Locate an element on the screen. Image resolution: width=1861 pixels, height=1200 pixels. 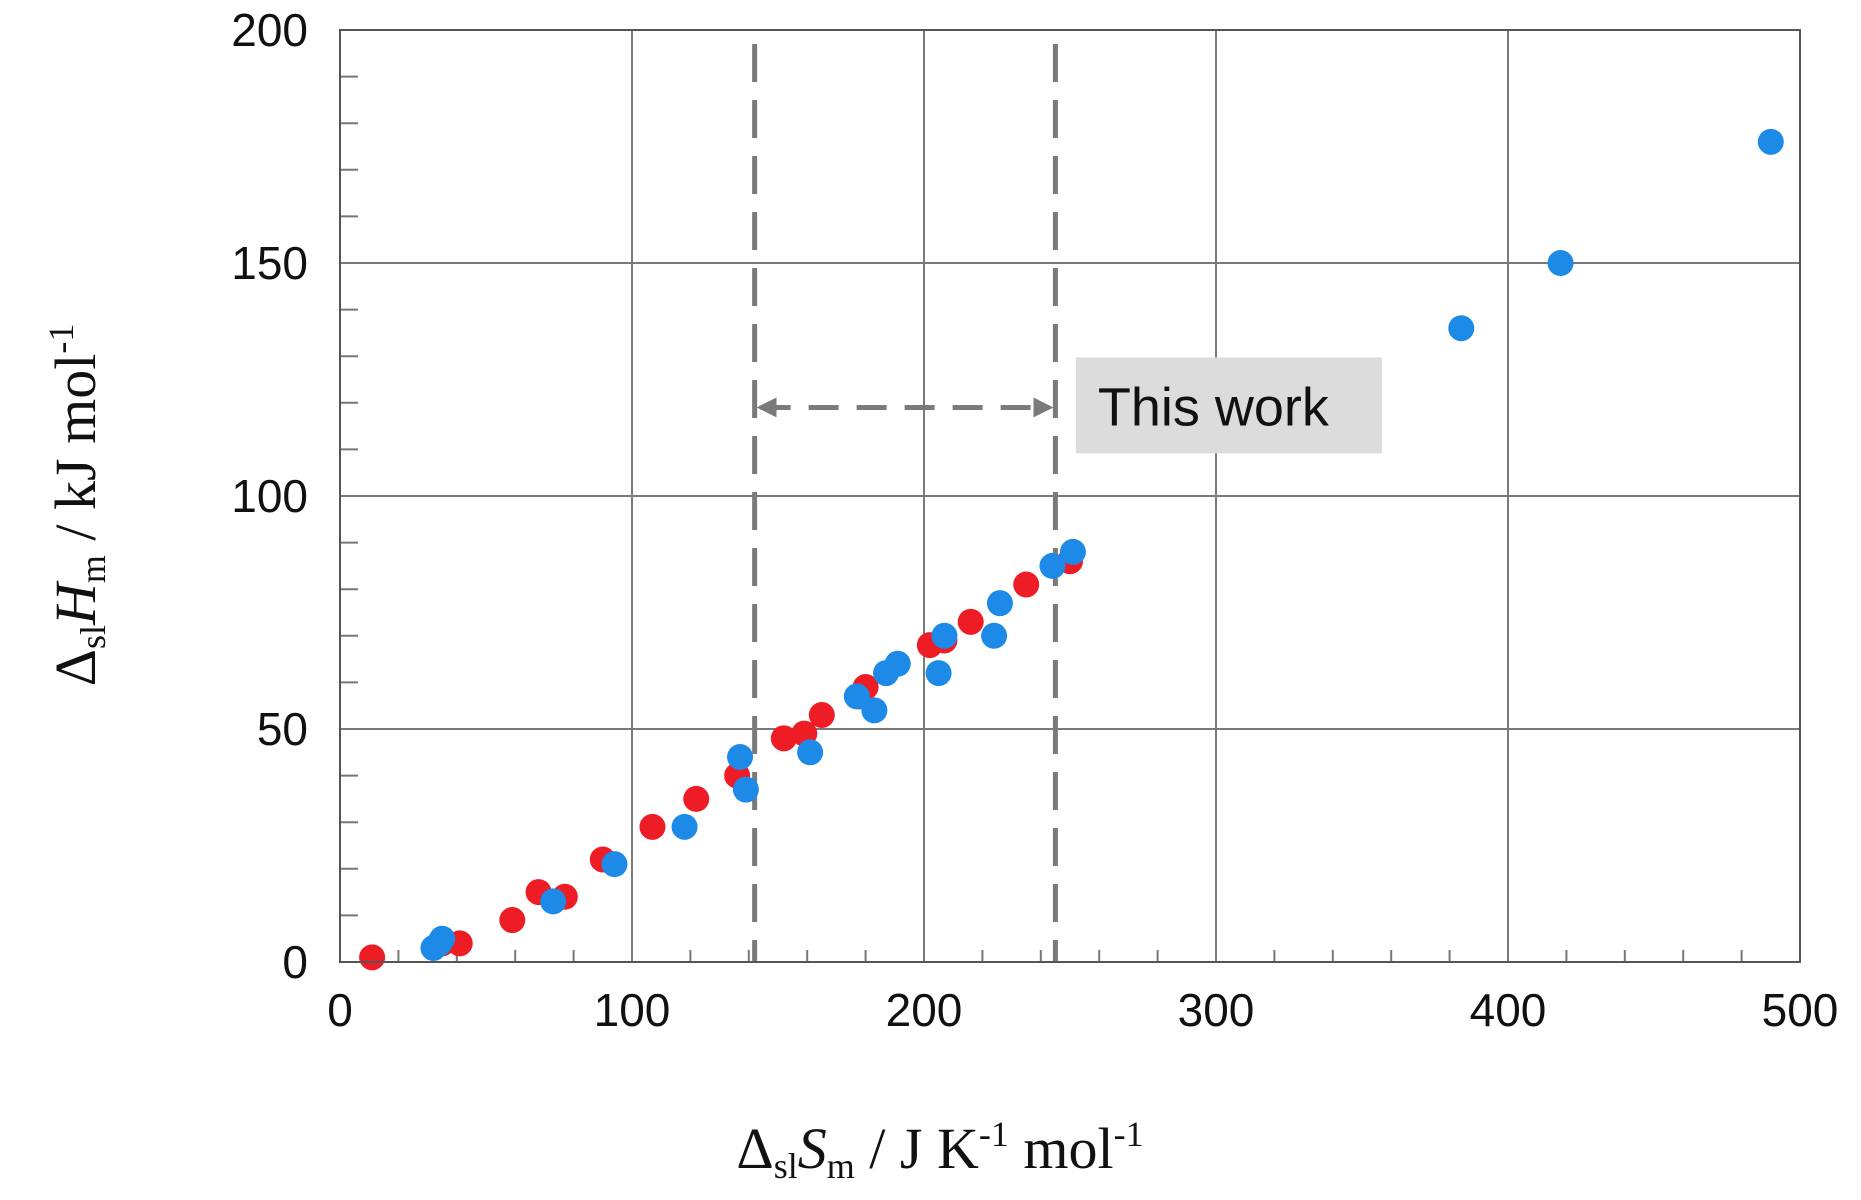
y-tick-label: 50 is located at coordinates (282, 729).